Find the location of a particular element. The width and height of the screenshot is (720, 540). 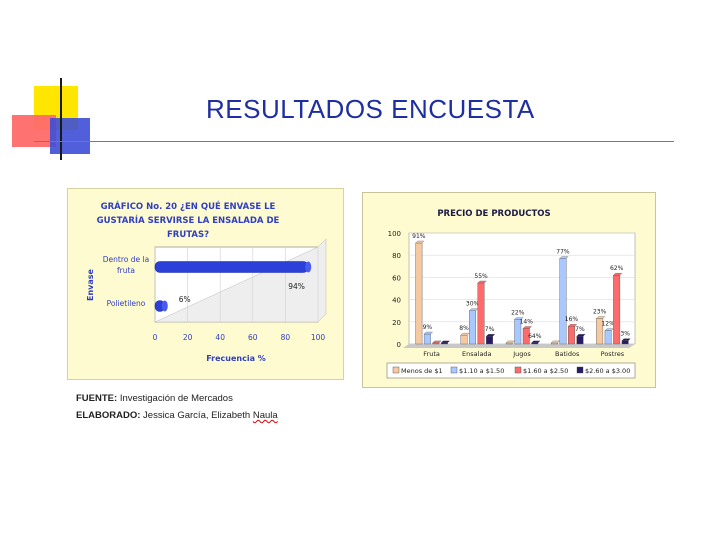

data-label: 22% is located at coordinates (518, 313).